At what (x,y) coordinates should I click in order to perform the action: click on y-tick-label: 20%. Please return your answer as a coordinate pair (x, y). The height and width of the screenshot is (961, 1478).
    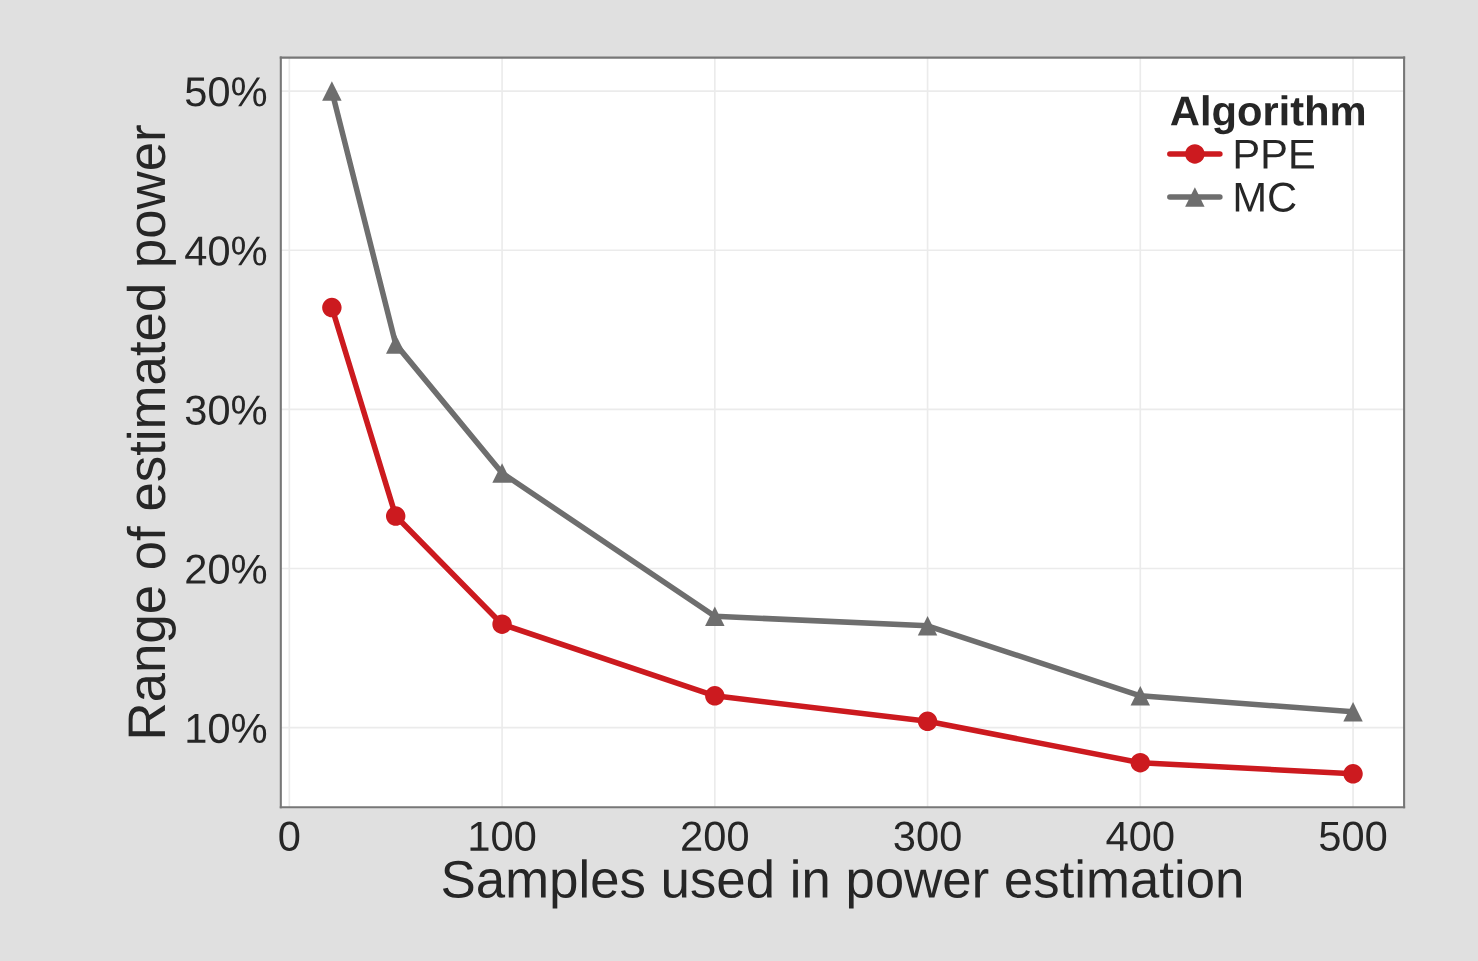
    Looking at the image, I should click on (226, 569).